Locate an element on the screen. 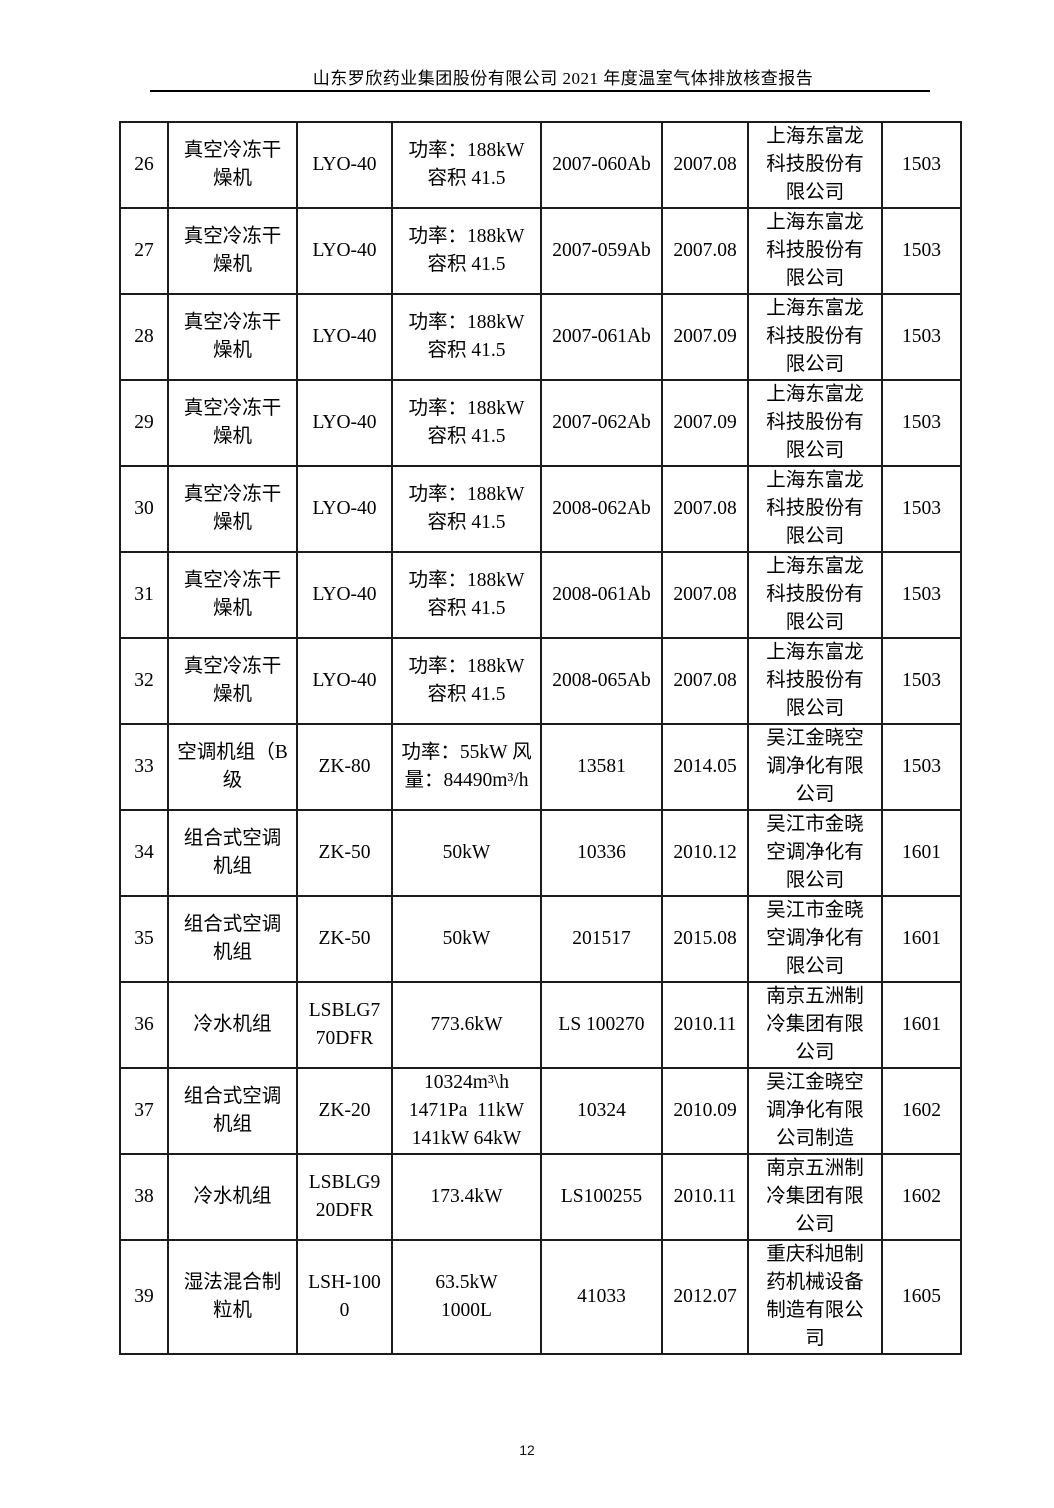  page-number: 12 is located at coordinates (527, 1450).